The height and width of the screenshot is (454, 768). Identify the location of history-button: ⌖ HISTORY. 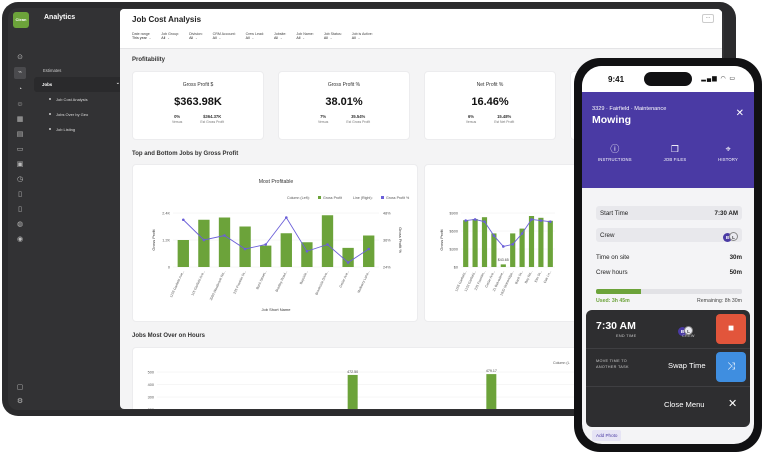
(728, 153).